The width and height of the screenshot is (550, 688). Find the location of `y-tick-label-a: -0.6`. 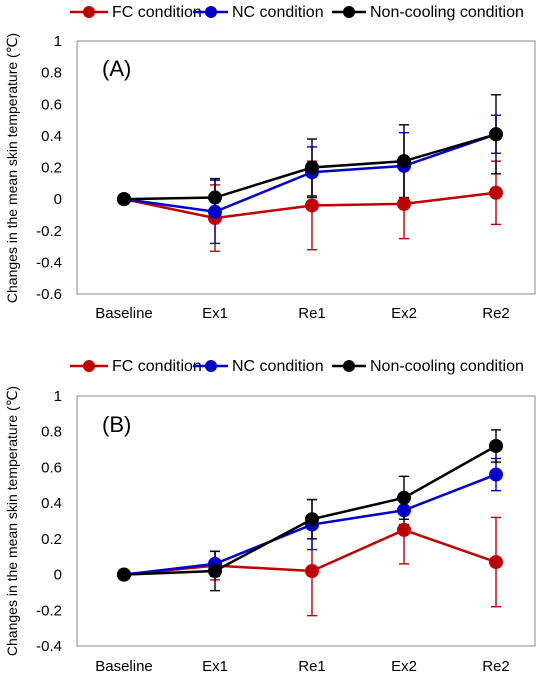

y-tick-label-a: -0.6 is located at coordinates (49, 294).